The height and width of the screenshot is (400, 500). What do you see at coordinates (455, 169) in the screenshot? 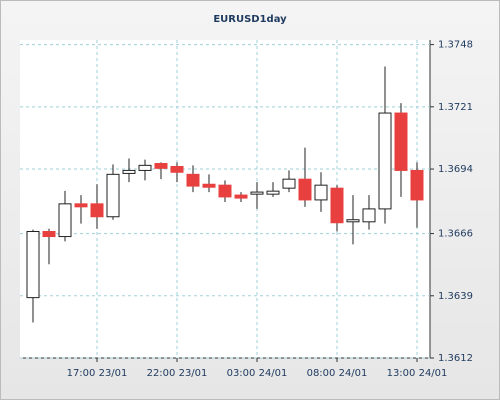
I see `y-tick-label: 1.3694` at bounding box center [455, 169].